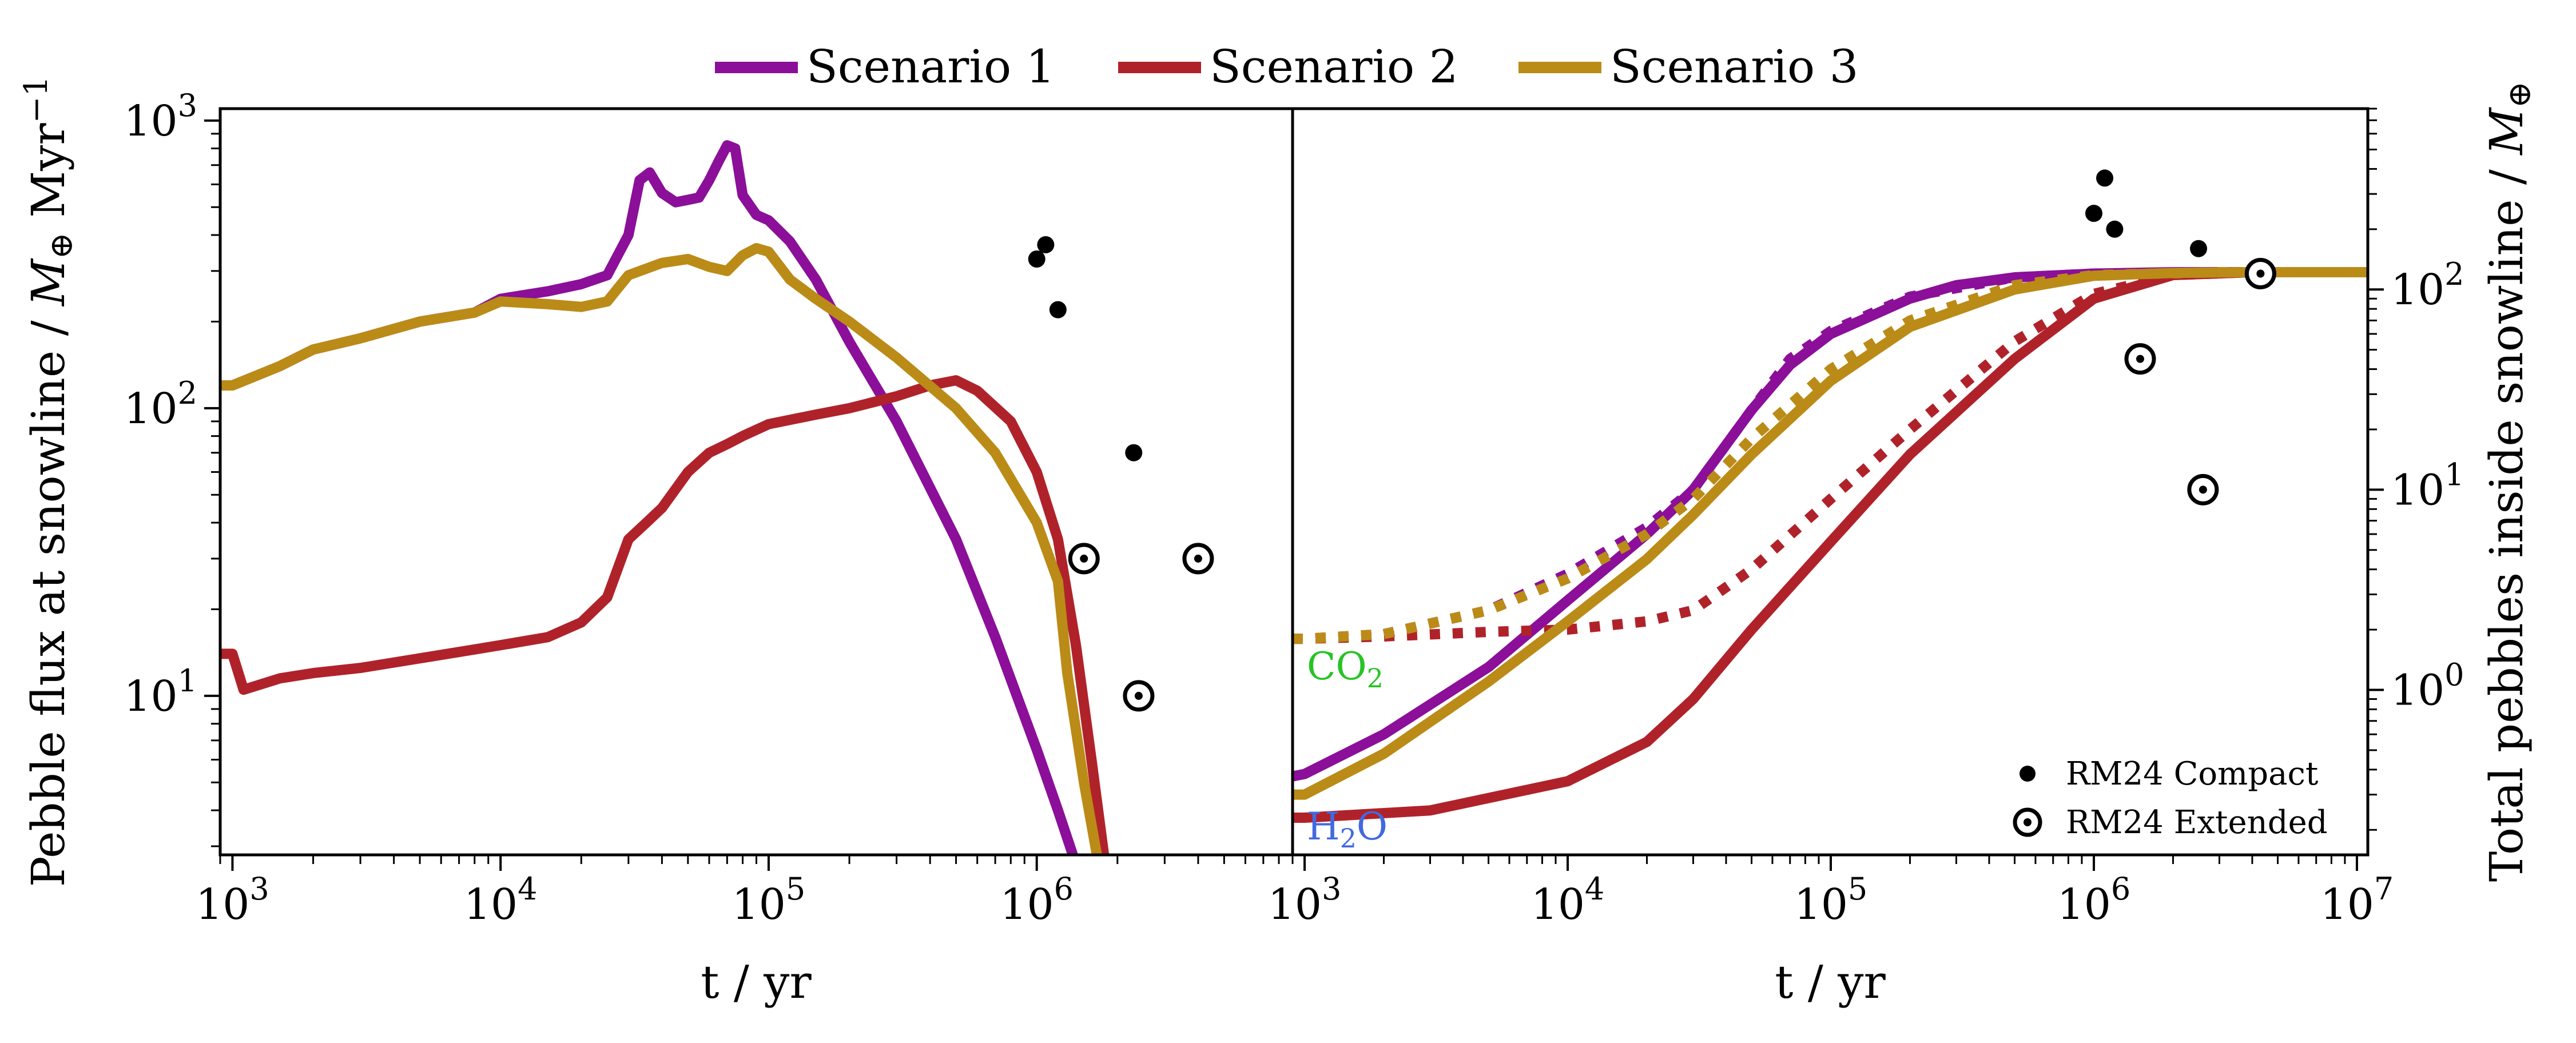 This screenshot has width=2576, height=1043. I want to click on marker-legend-extended-symbol, so click(2027, 822).